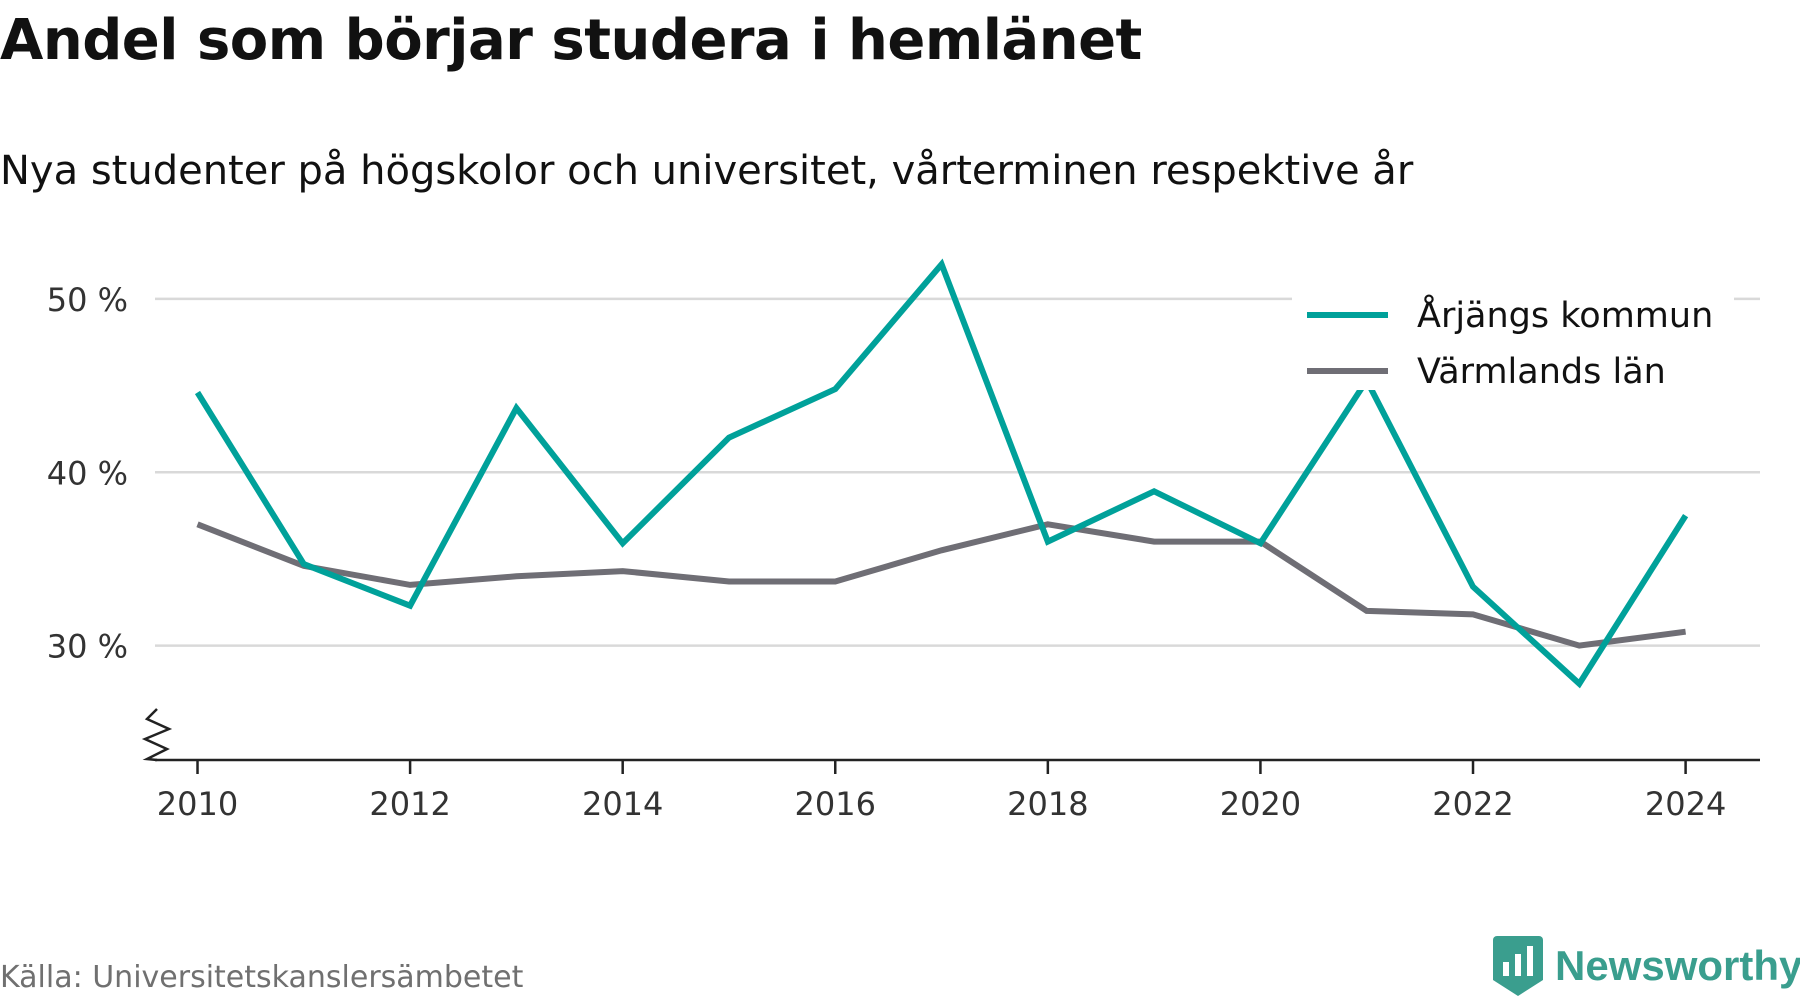 This screenshot has height=1000, width=1800. Describe the element at coordinates (87, 473) in the screenshot. I see `y-tick-label: 40 %` at that location.